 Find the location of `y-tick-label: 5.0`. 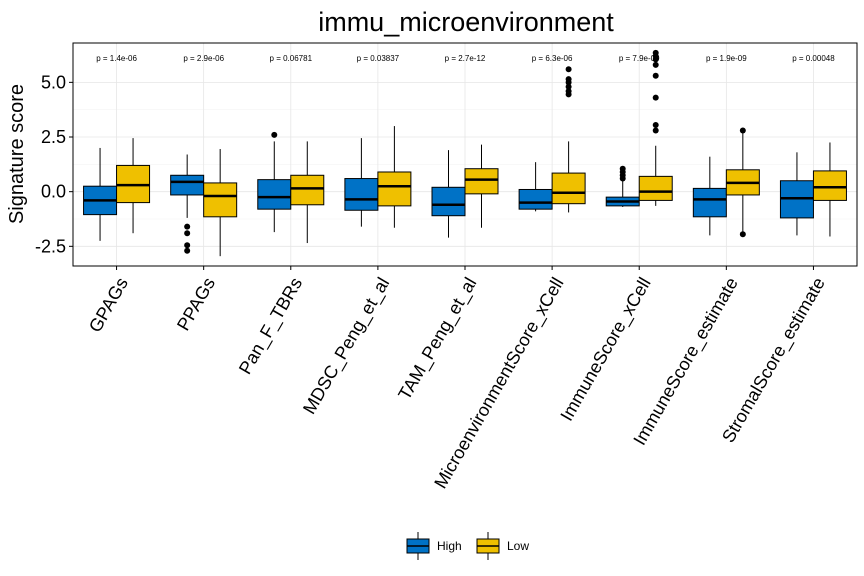

y-tick-label: 5.0 is located at coordinates (53, 82).